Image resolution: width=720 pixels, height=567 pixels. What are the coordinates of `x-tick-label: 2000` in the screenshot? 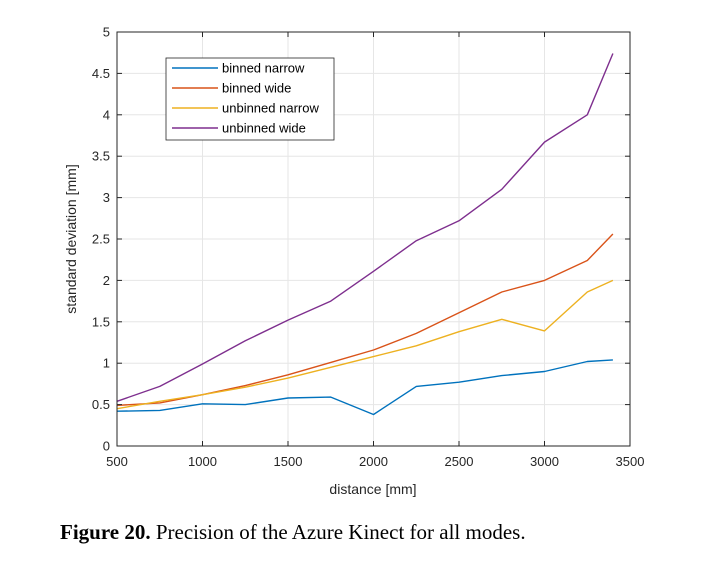 It's located at (373, 461).